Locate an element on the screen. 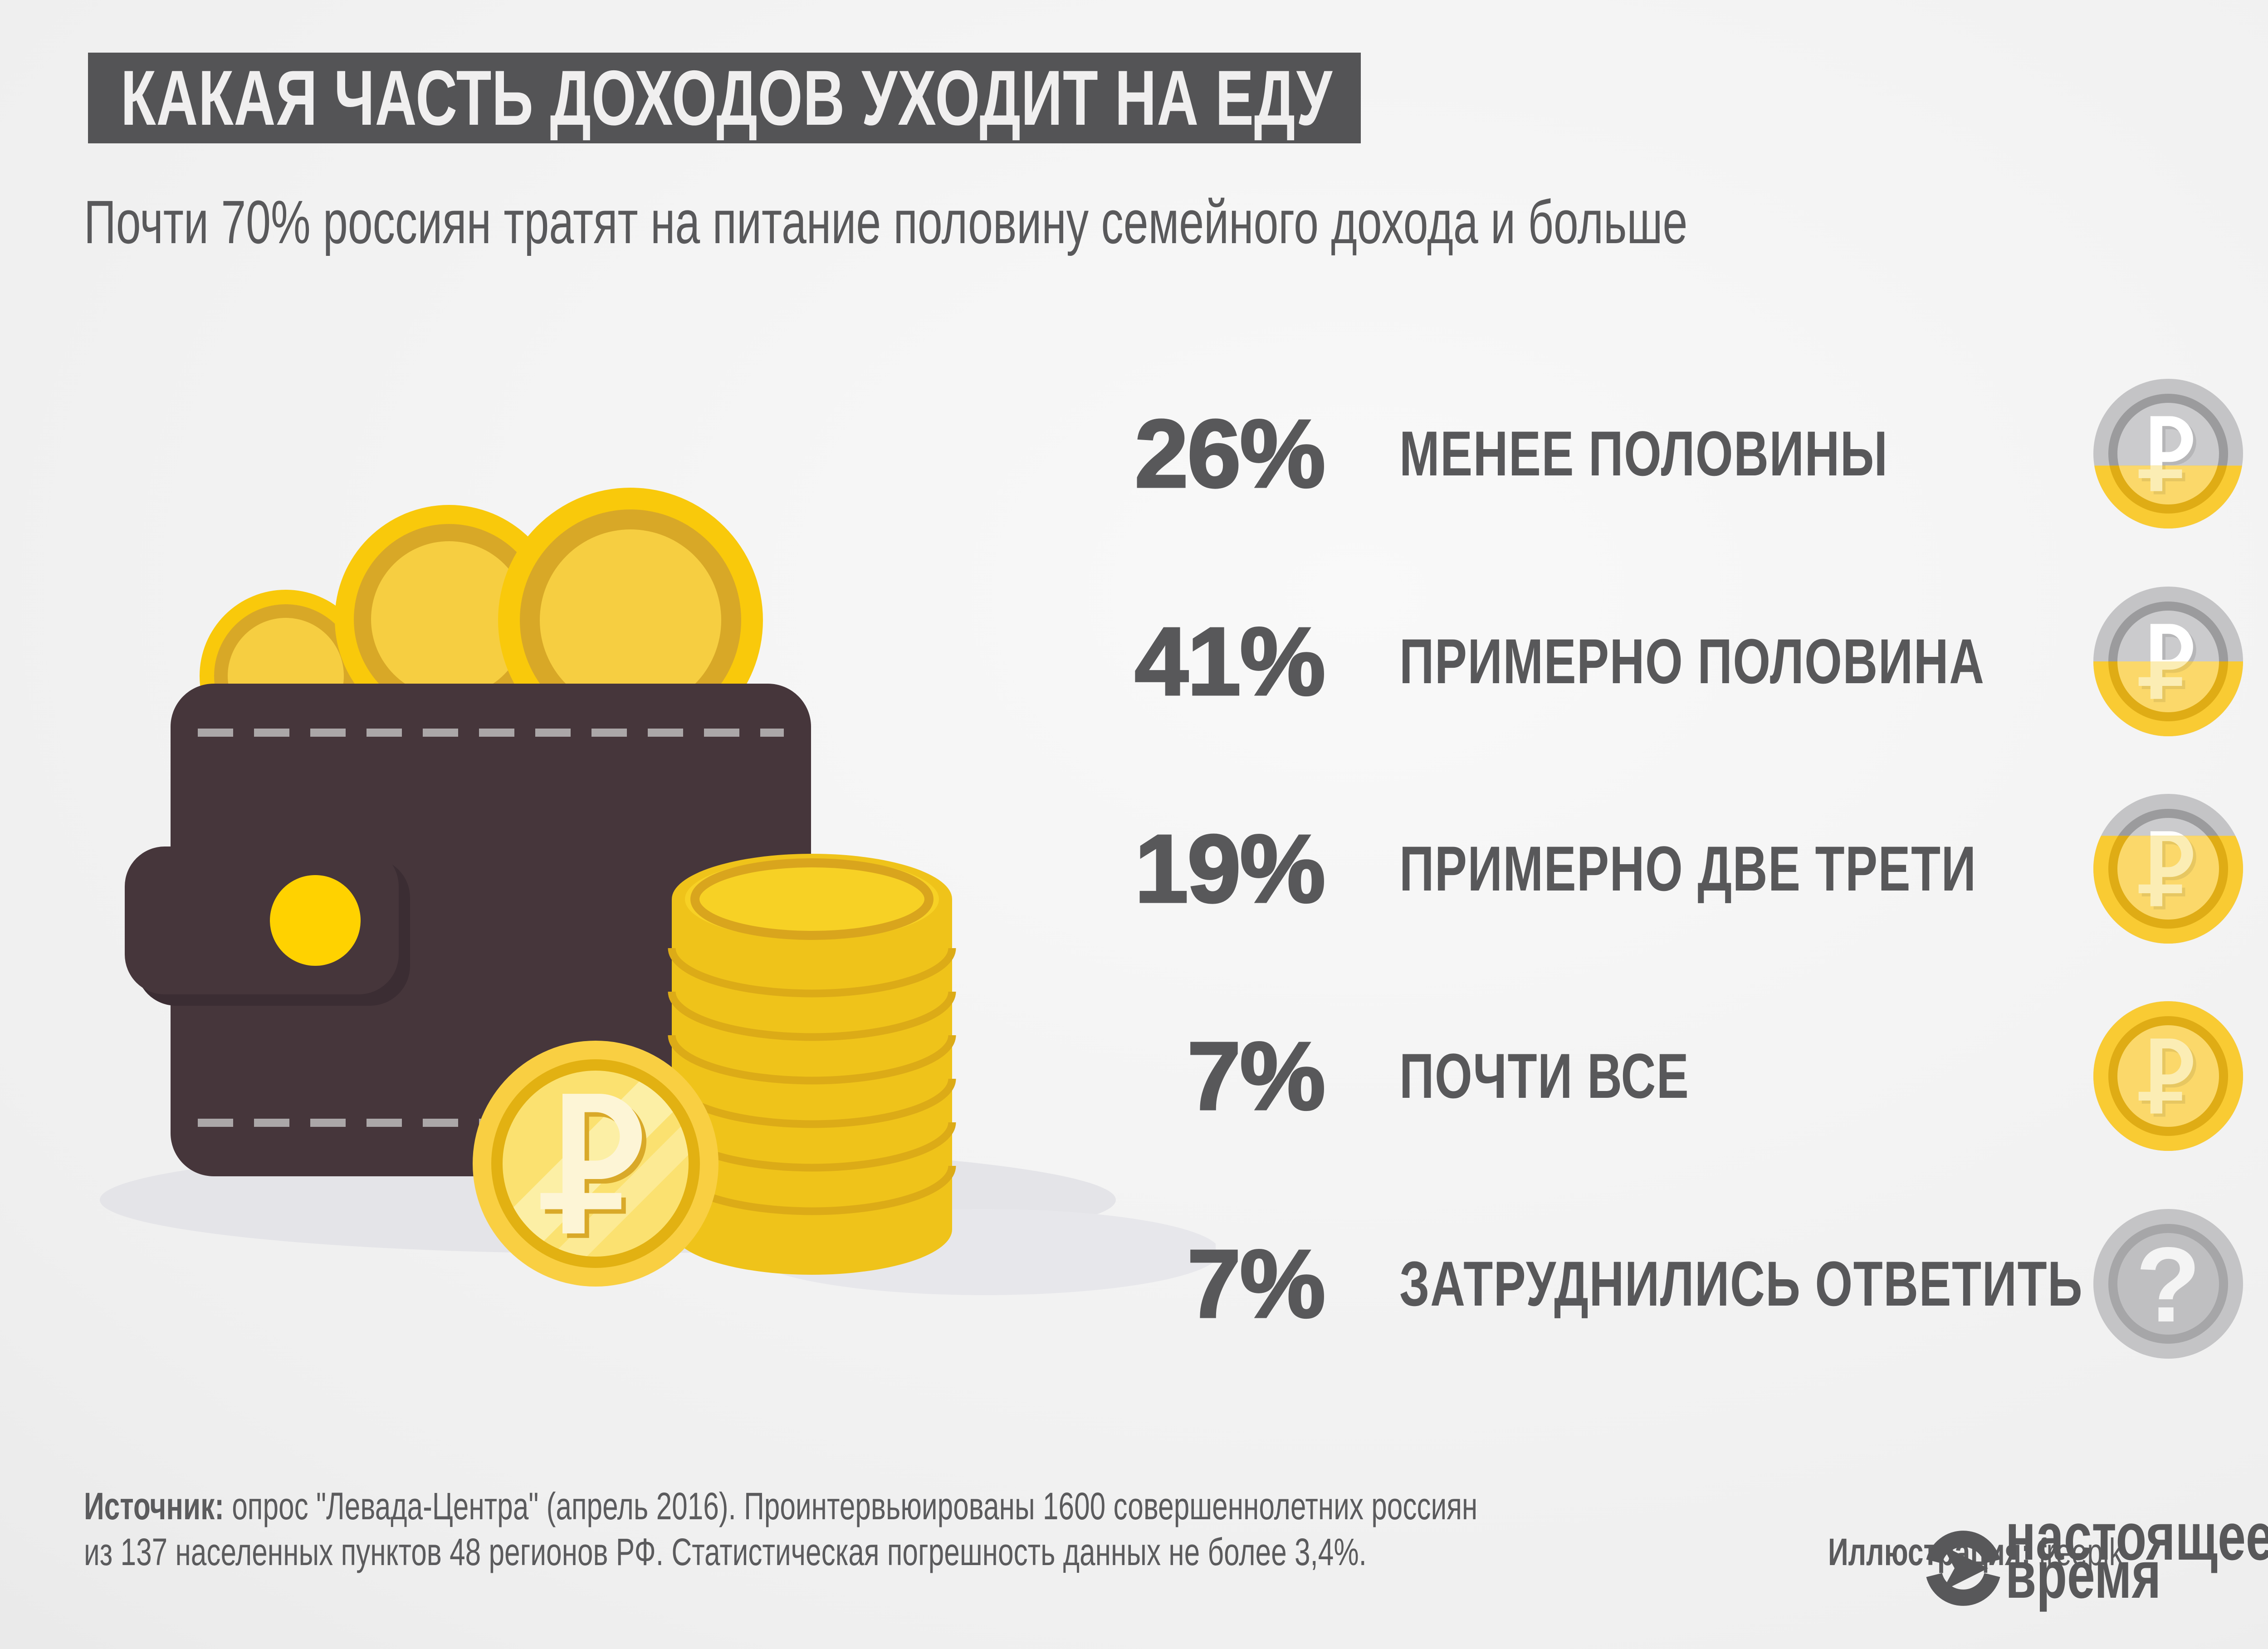 This screenshot has width=2268, height=1649. stat-row: 19% ПРИМЕРНО ДВЕ ТРЕТИ is located at coordinates (1134, 869).